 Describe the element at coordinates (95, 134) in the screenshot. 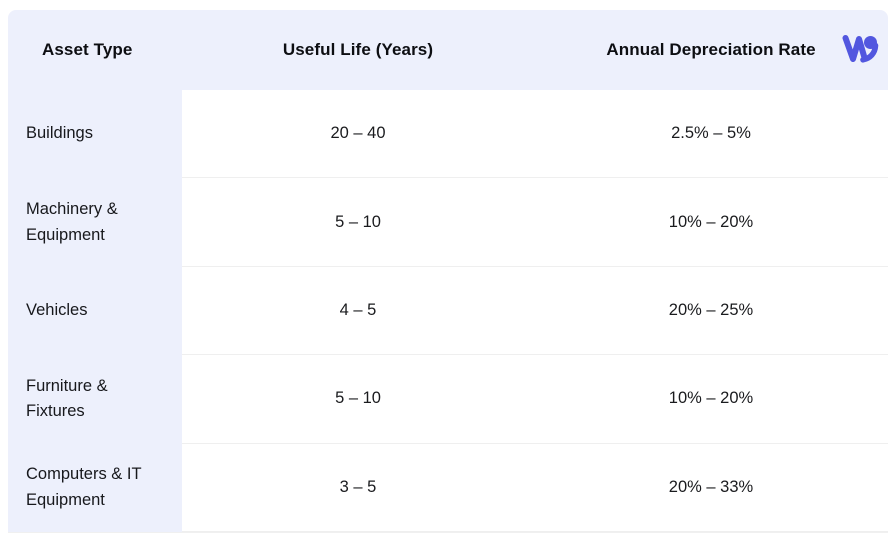

I see `cell-asset-type: Buildings` at that location.